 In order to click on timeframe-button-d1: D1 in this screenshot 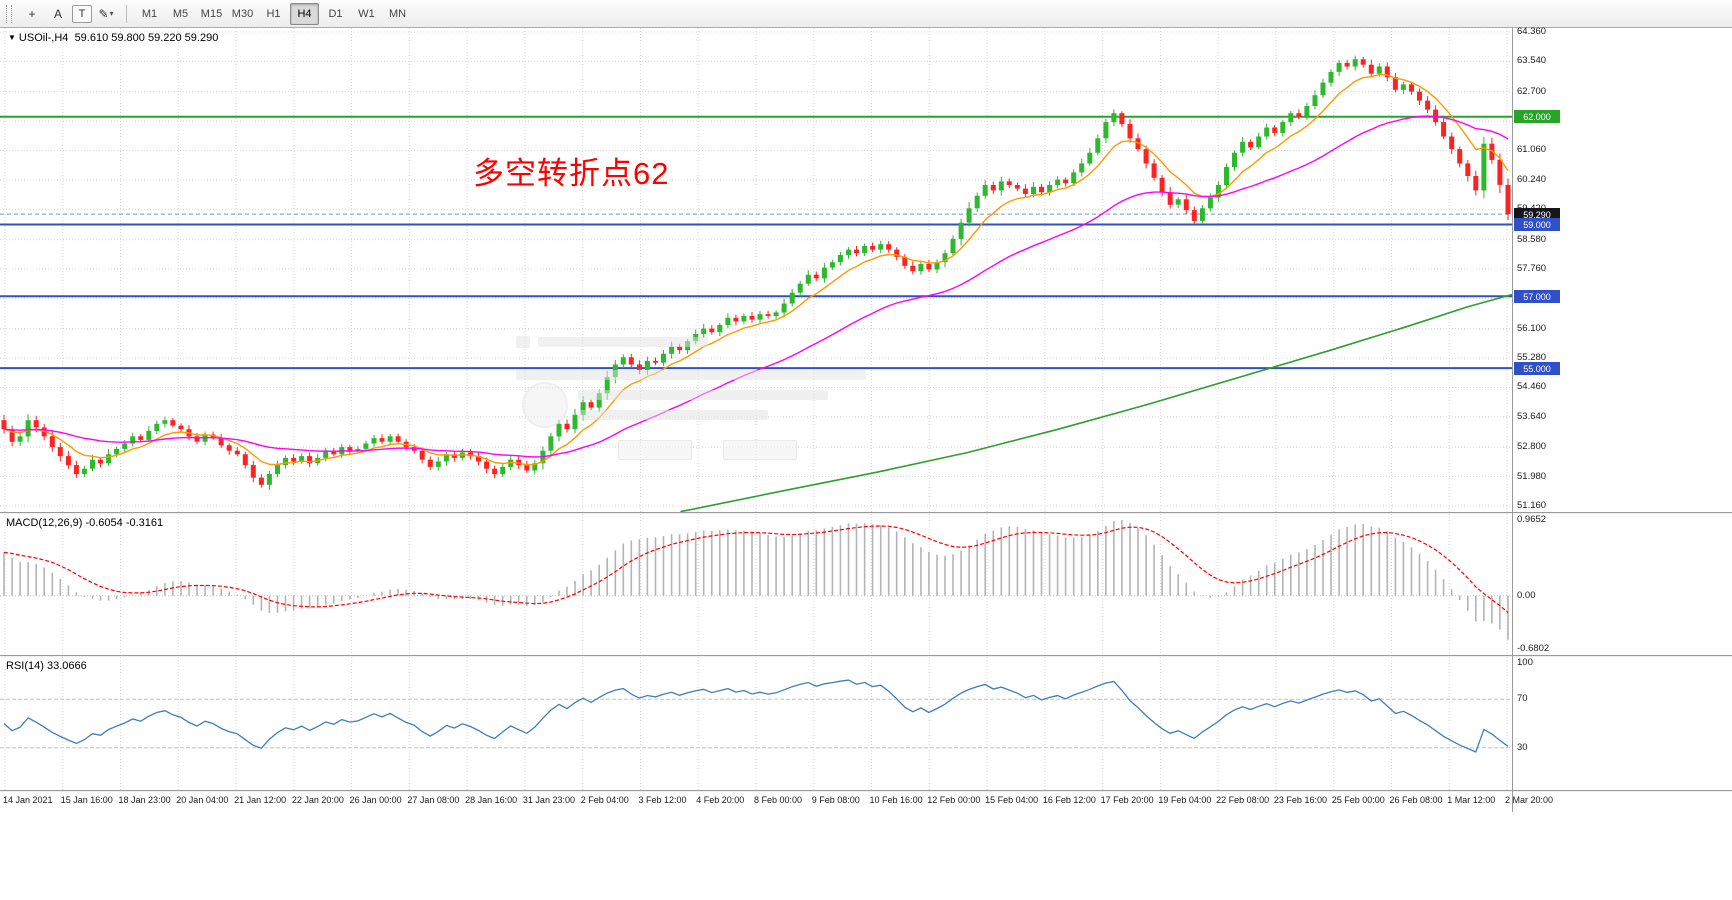, I will do `click(335, 13)`.